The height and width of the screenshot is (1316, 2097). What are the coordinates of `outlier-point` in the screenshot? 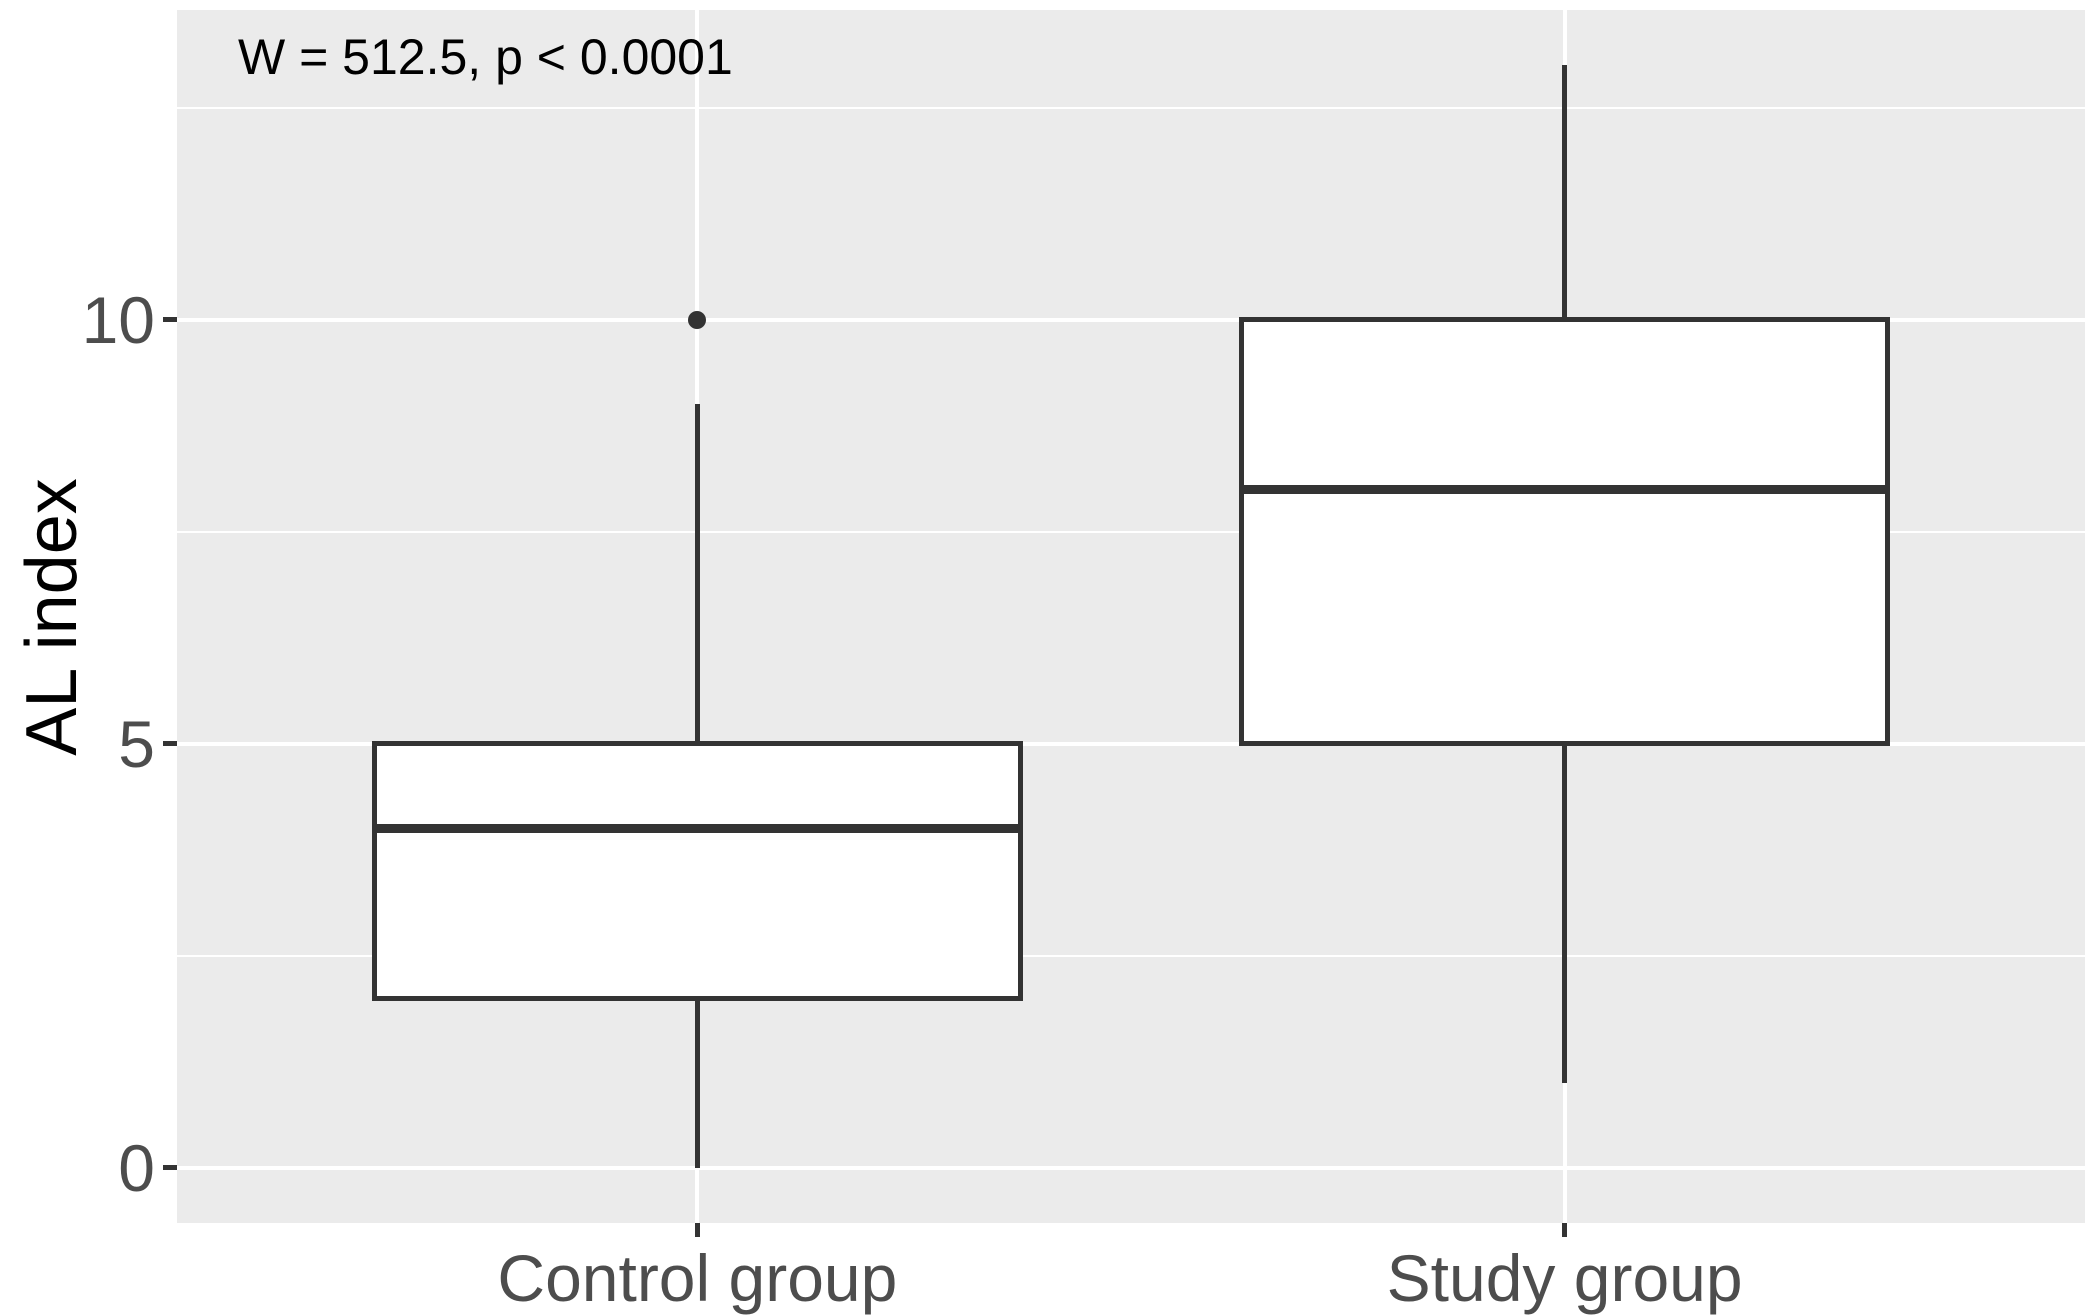 It's located at (697, 319).